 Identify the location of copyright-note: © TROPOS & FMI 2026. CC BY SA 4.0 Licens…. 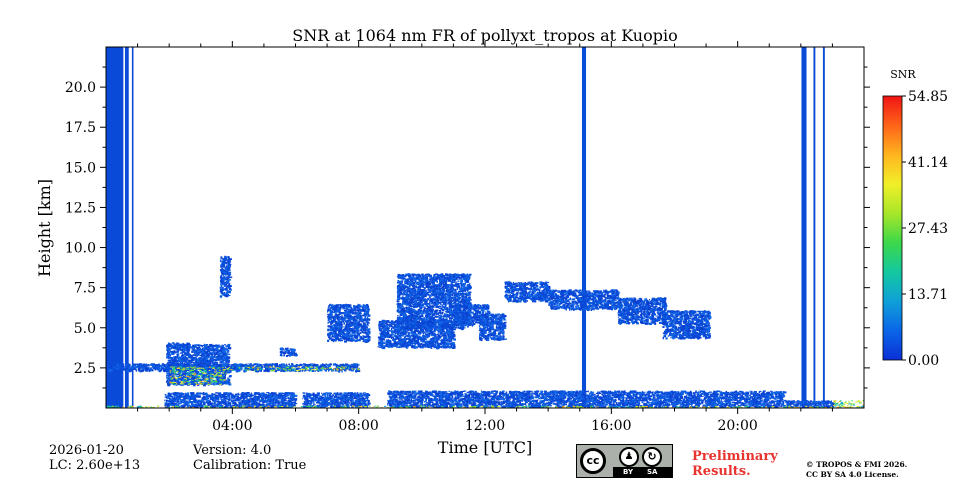
(856, 470).